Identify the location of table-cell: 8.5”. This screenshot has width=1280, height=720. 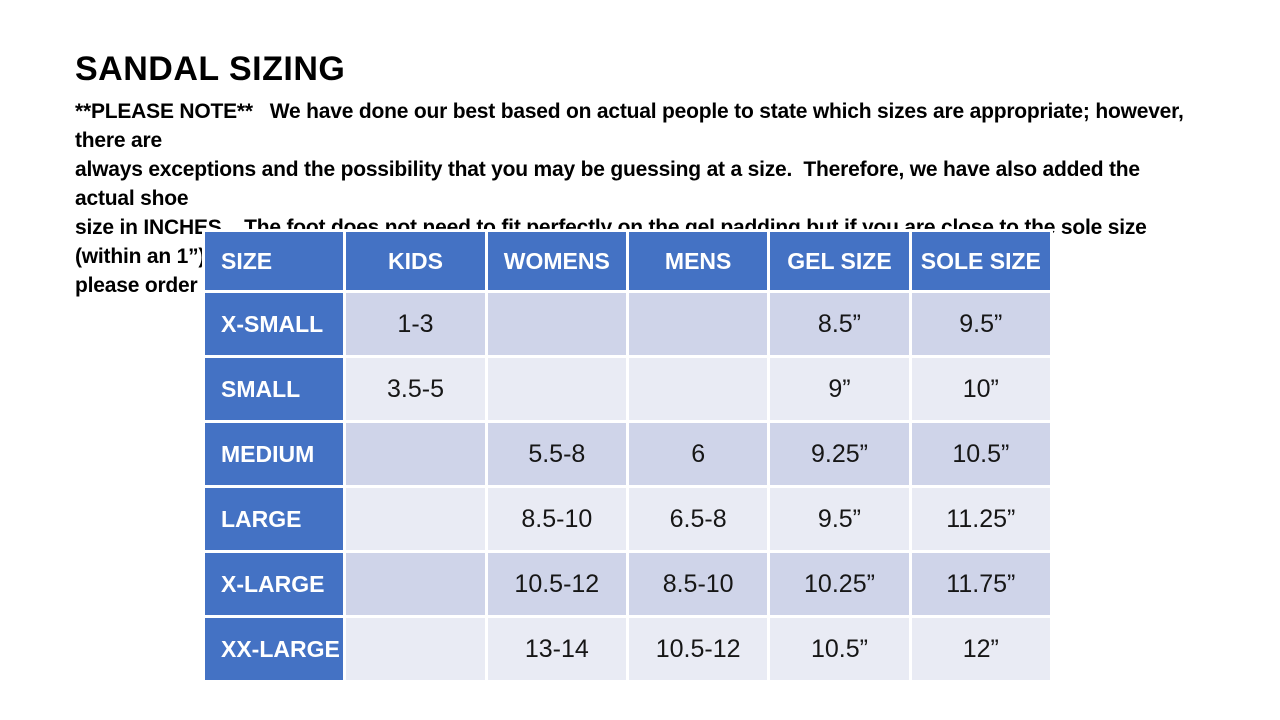
(839, 324).